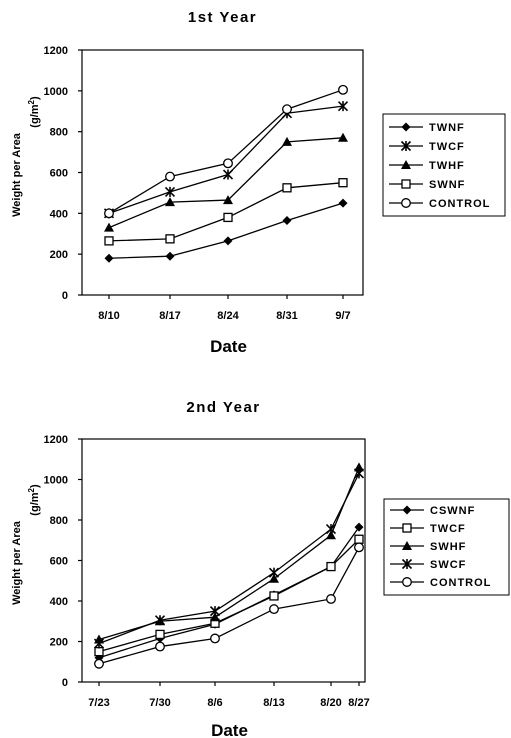 The image size is (511, 738). I want to click on p1-ytick-label: 1200, so click(56, 51).